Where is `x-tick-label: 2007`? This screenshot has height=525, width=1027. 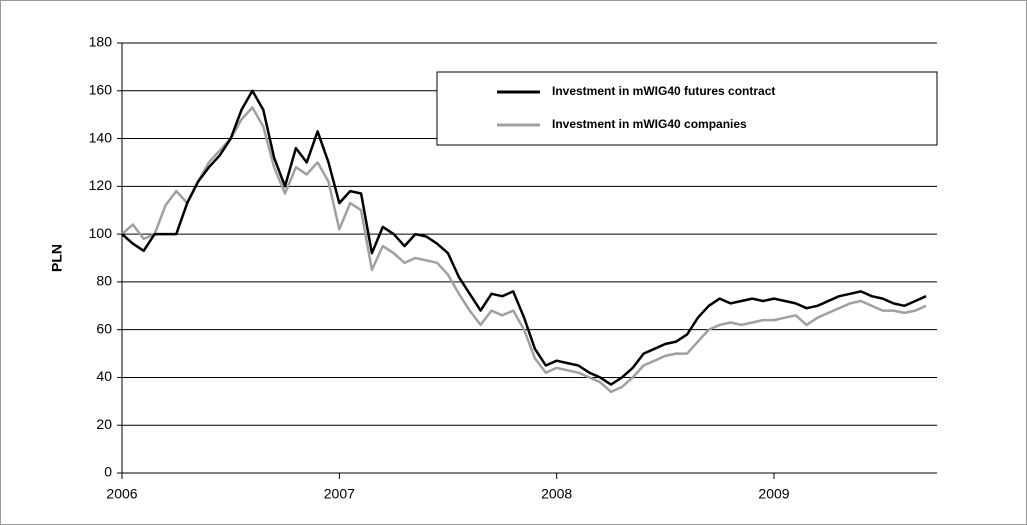
x-tick-label: 2007 is located at coordinates (339, 494).